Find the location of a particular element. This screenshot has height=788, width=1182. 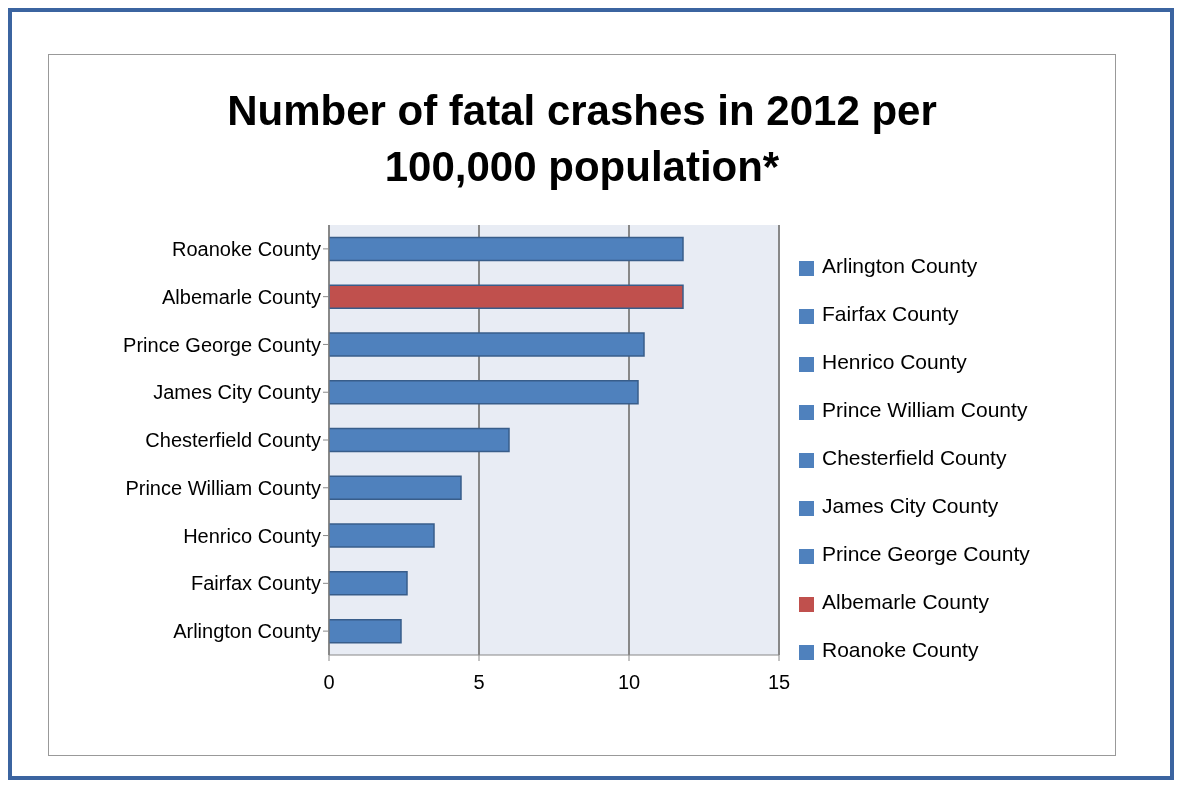

legend-label: Fairfax County is located at coordinates (890, 313).